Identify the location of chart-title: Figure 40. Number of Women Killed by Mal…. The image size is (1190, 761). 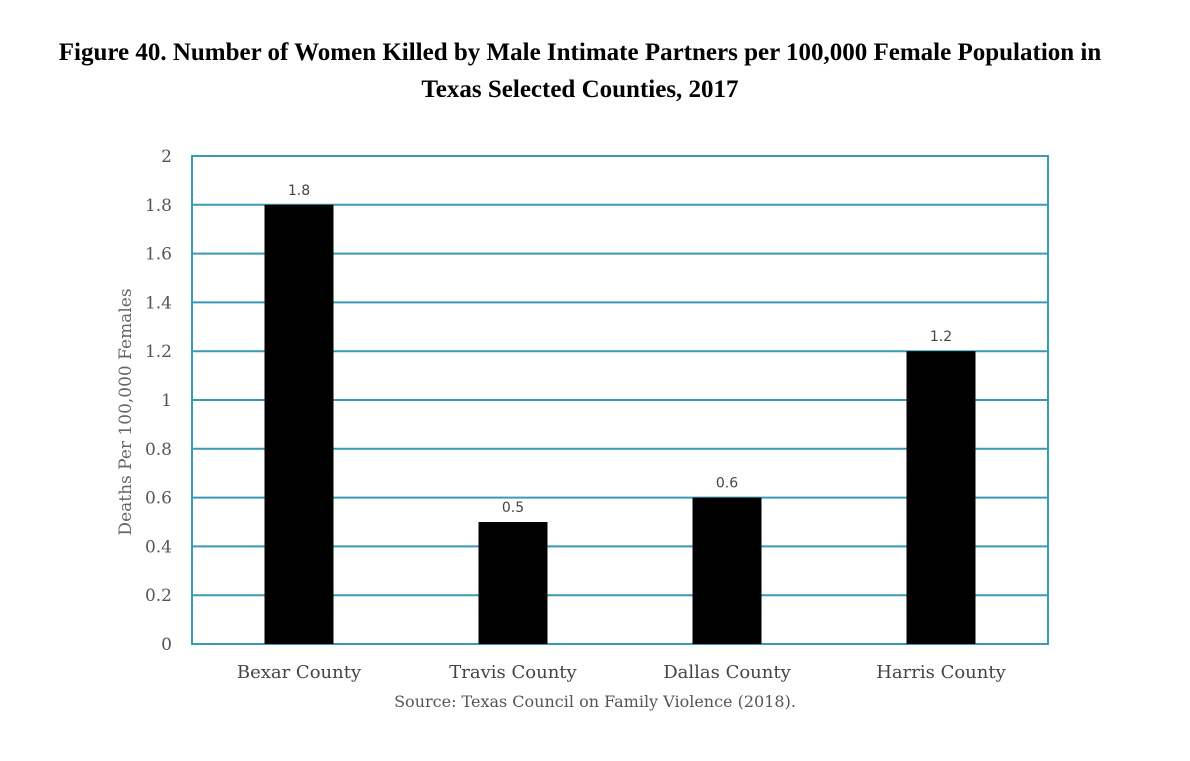
(580, 71).